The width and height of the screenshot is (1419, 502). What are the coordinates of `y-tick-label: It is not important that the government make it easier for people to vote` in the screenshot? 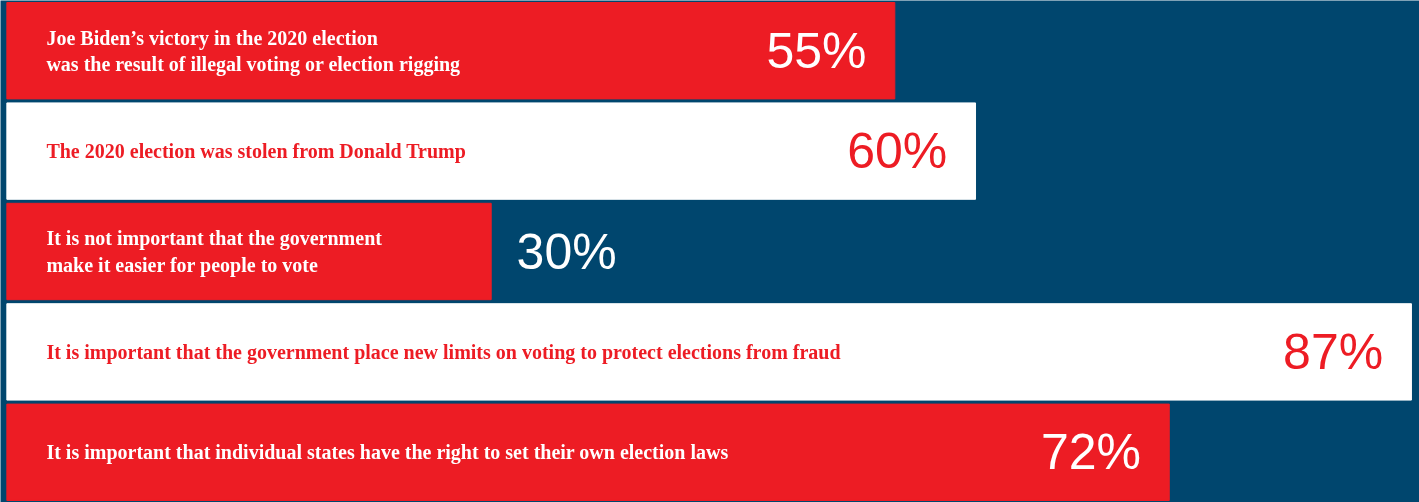 It's located at (214, 252).